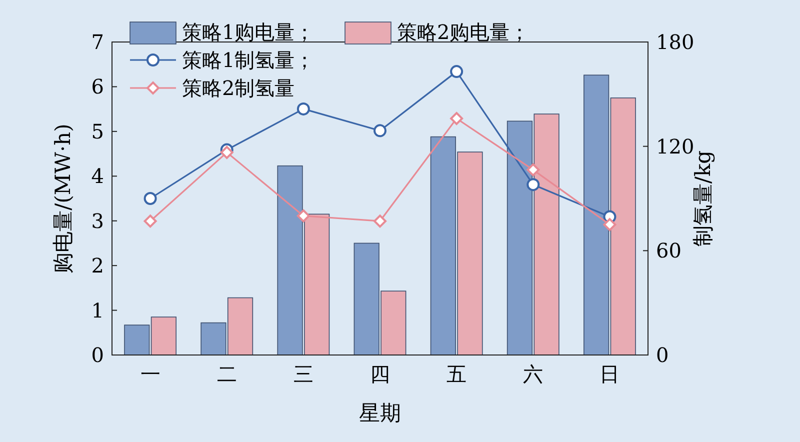  I want to click on legend-label: 策略1制氢量；, so click(248, 60).